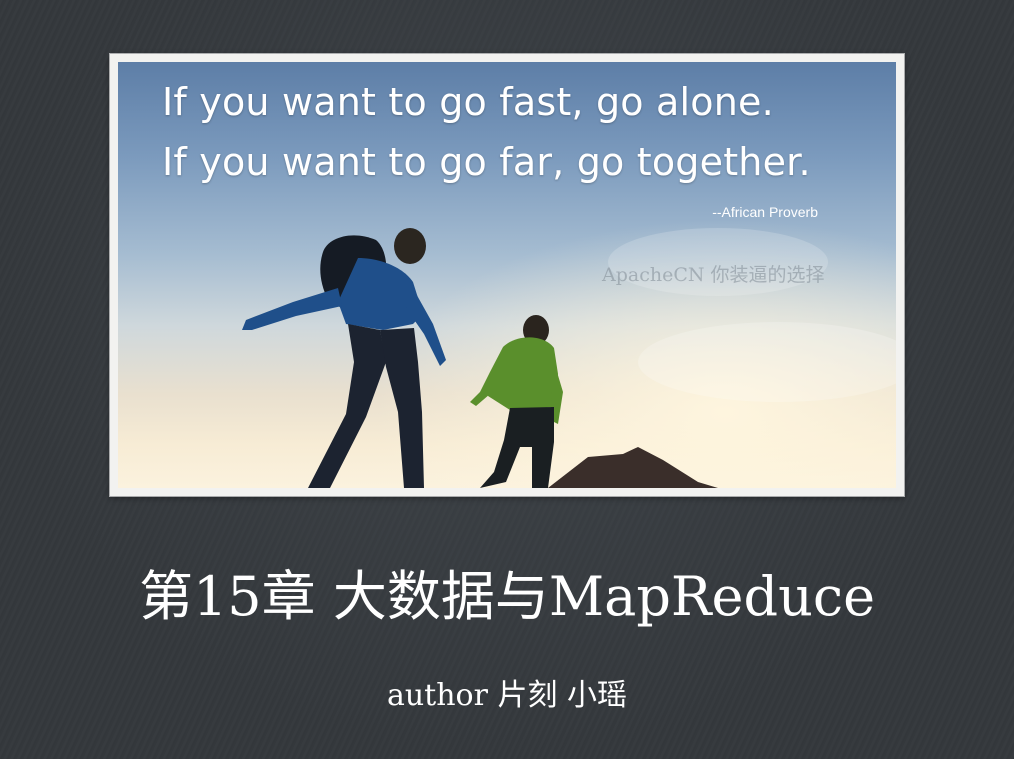  What do you see at coordinates (507, 596) in the screenshot?
I see `slide-title: 第15章 大数据与MapReduce` at bounding box center [507, 596].